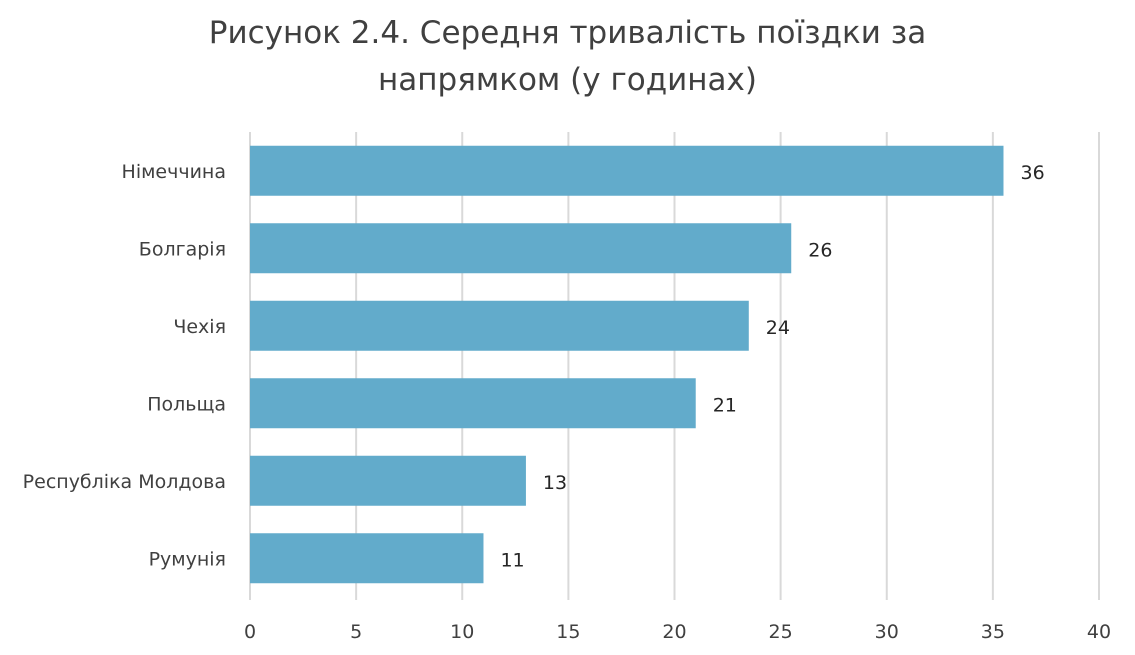 Image resolution: width=1135 pixels, height=655 pixels. What do you see at coordinates (174, 172) in the screenshot?
I see `category-label: Німеччина` at bounding box center [174, 172].